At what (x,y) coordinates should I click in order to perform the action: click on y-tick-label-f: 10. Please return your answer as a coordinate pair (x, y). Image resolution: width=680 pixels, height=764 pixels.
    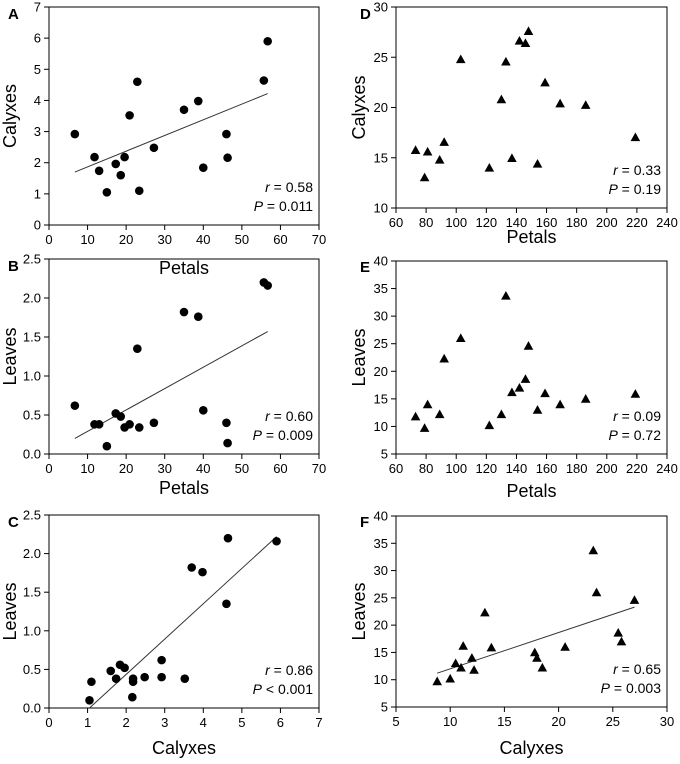
    Looking at the image, I should click on (381, 679).